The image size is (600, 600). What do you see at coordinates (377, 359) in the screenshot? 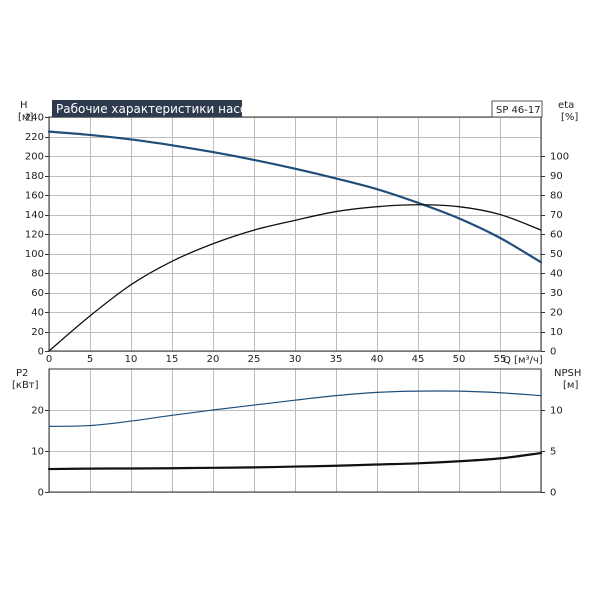
I see `x-tick-label: 40` at bounding box center [377, 359].